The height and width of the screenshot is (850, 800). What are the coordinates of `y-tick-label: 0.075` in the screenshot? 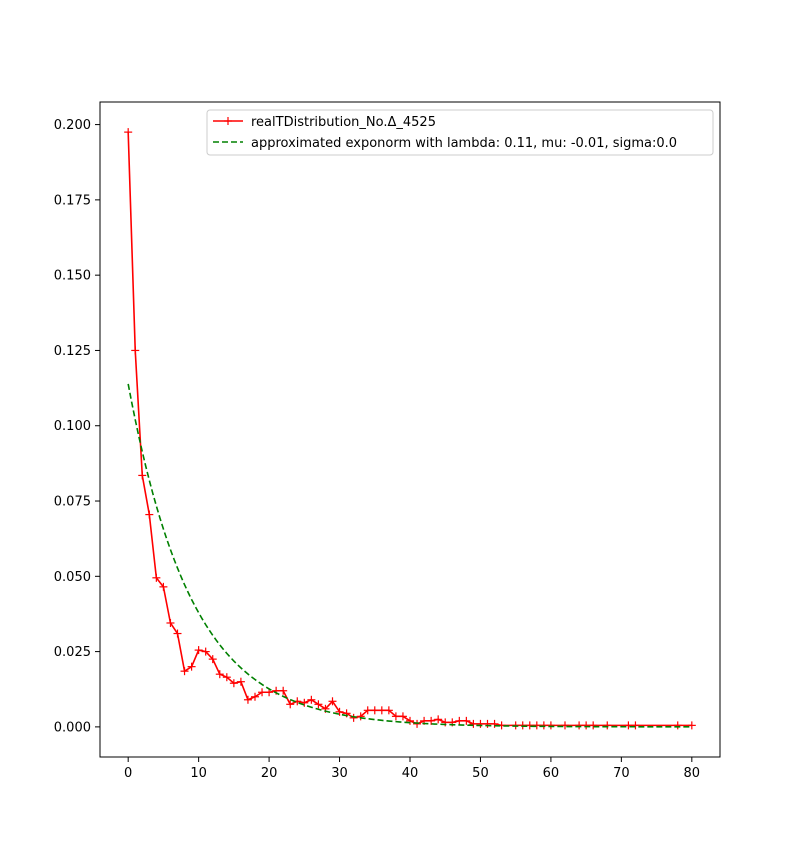 It's located at (72, 502).